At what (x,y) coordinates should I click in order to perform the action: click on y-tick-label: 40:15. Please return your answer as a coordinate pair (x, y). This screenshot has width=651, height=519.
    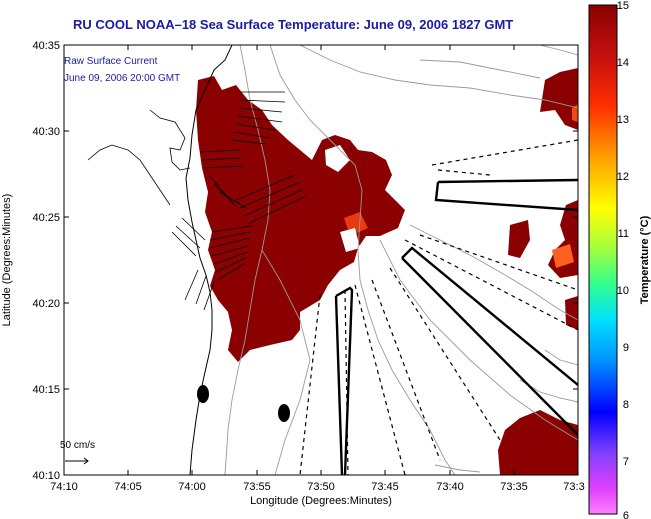
    Looking at the image, I should click on (46, 390).